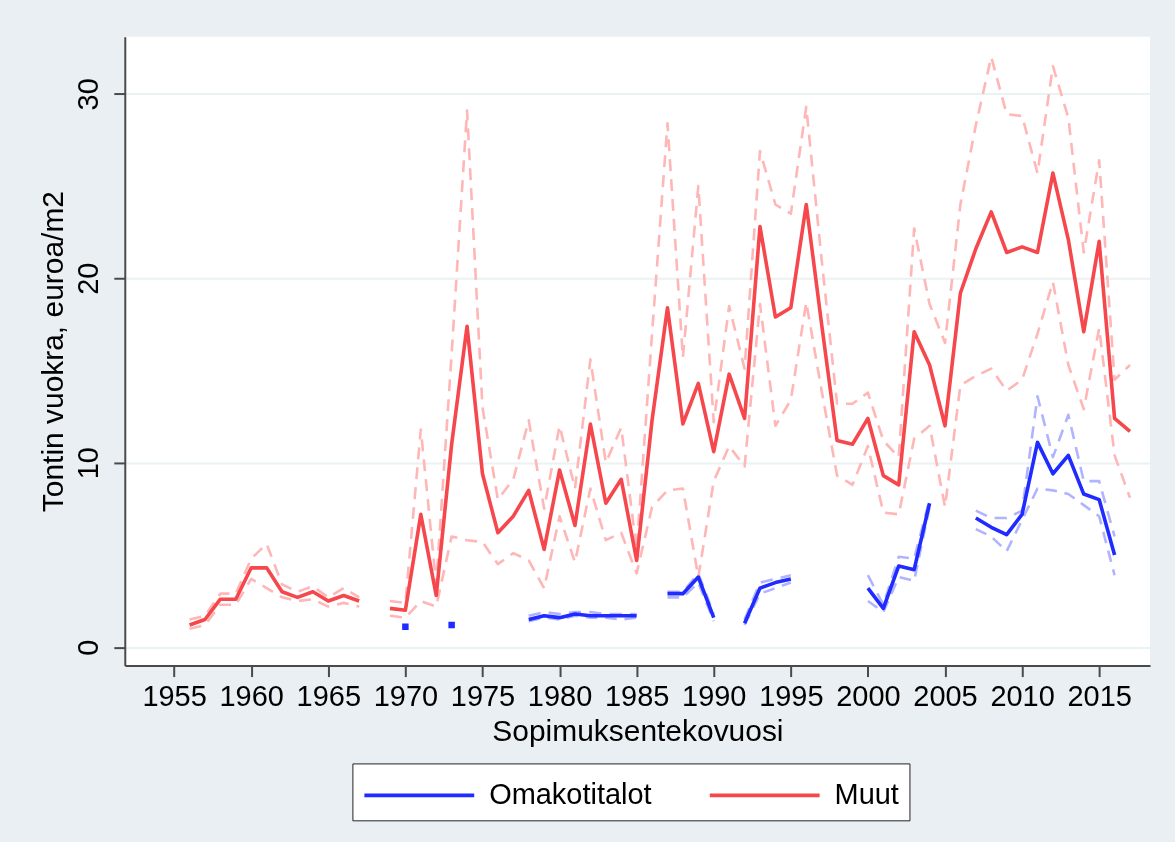 This screenshot has width=1175, height=852. What do you see at coordinates (1099, 696) in the screenshot?
I see `x-tick-label: 2015` at bounding box center [1099, 696].